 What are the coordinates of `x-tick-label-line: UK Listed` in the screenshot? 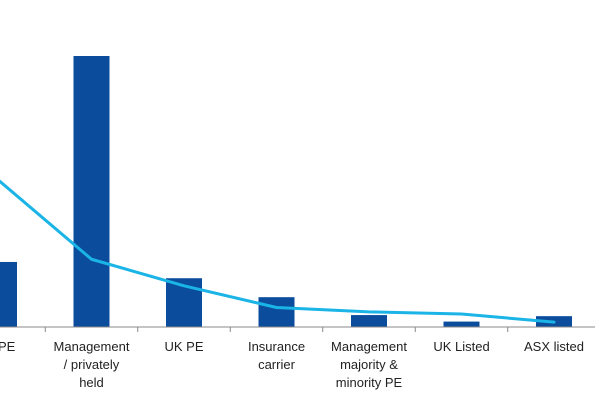 It's located at (461, 346).